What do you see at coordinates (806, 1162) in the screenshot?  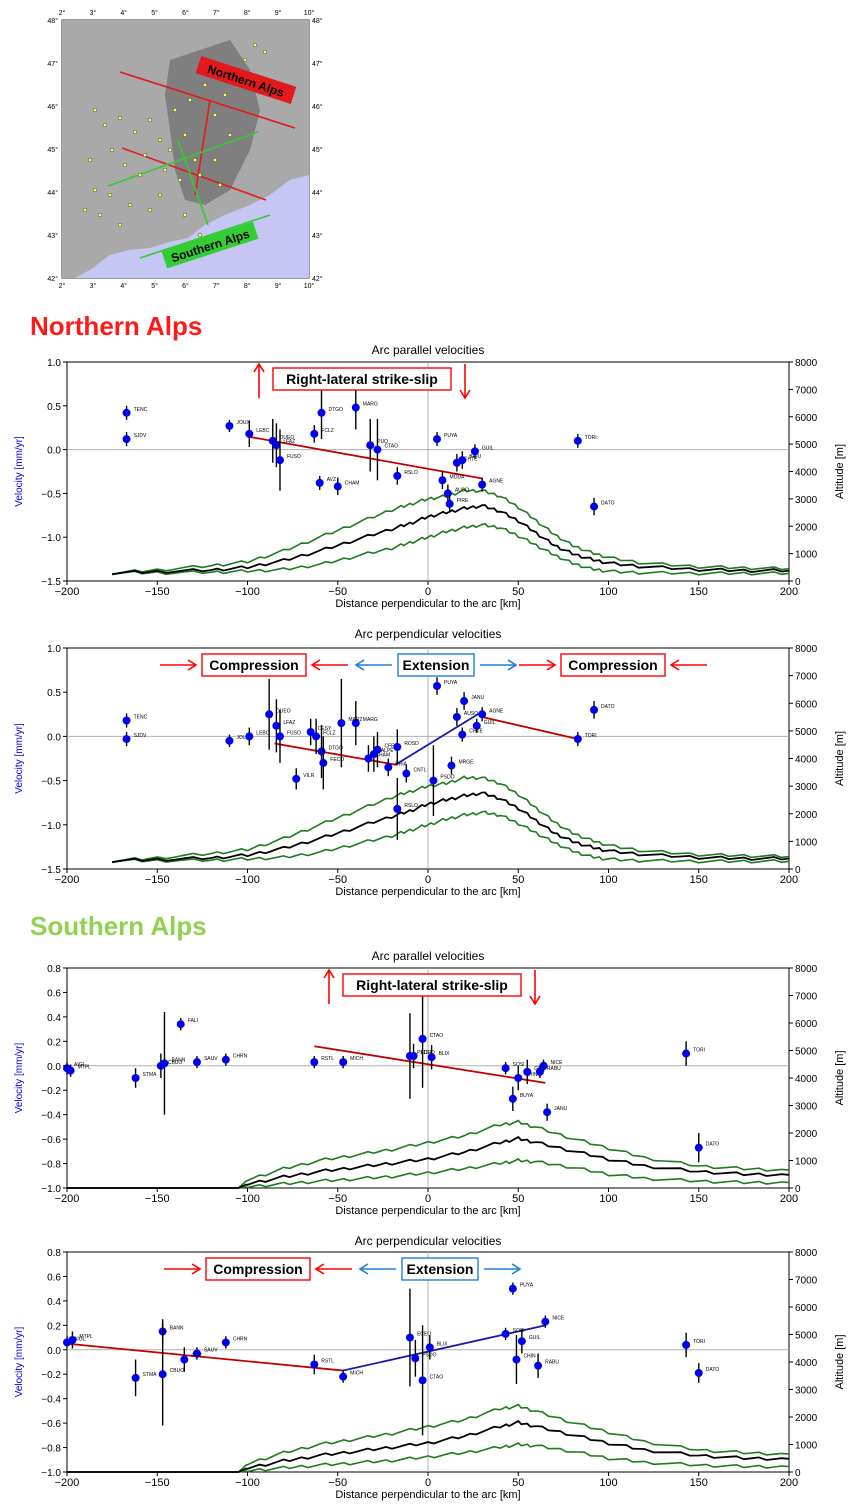 I see `y2-tick-label: 1000` at bounding box center [806, 1162].